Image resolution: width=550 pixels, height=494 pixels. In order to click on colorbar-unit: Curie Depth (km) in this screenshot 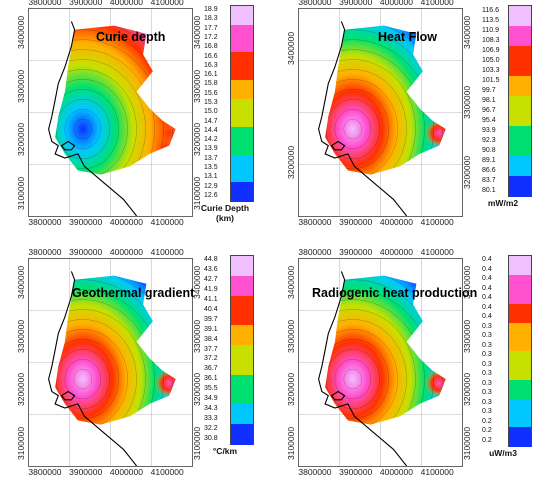, I will do `click(225, 213)`.